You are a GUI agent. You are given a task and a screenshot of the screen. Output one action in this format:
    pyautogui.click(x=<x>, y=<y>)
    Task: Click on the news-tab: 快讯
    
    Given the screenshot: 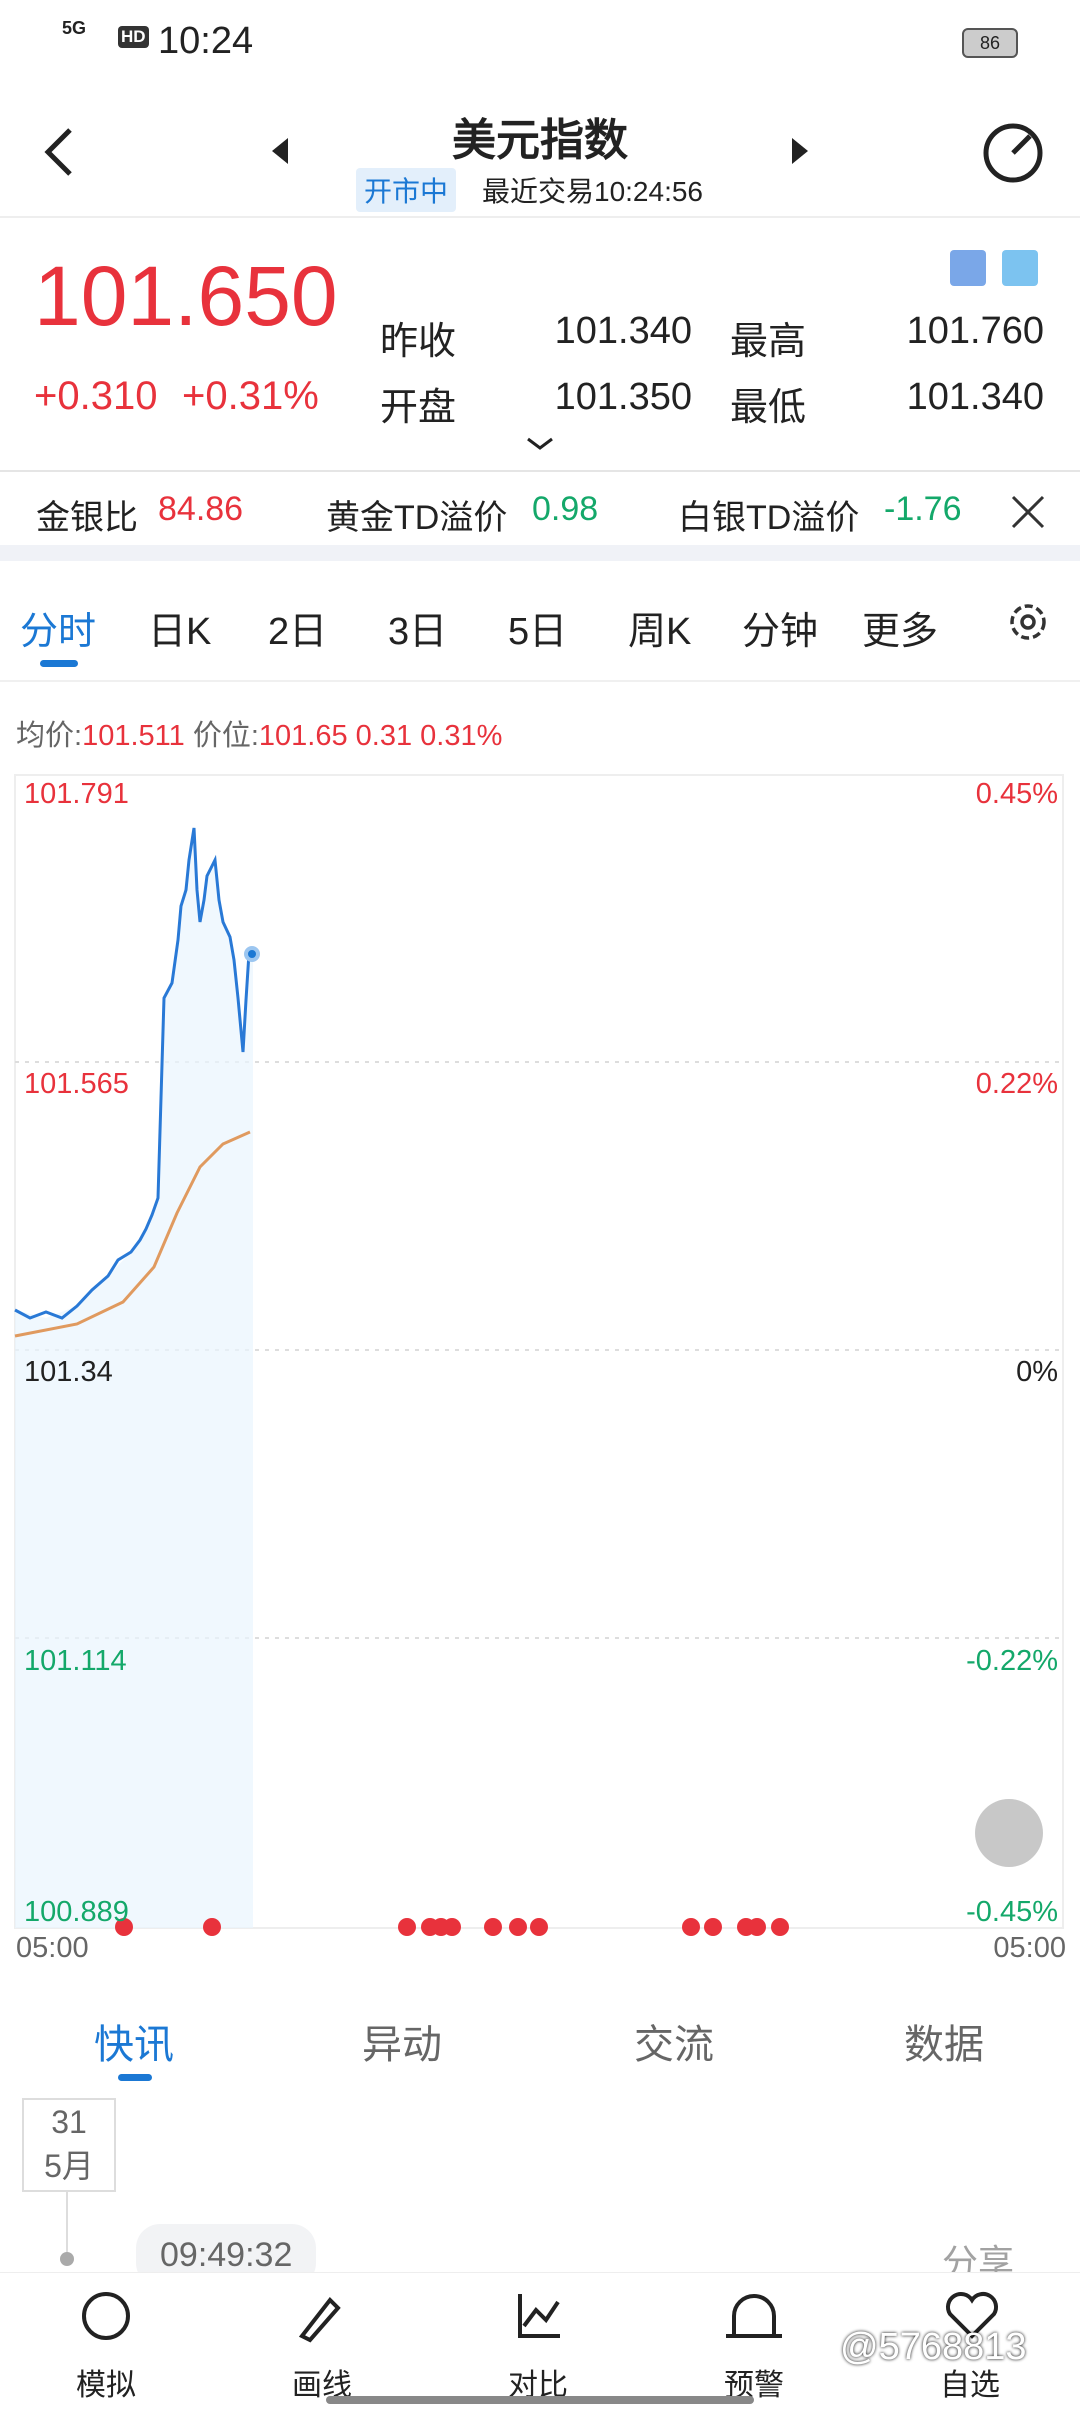 What is the action you would take?
    pyautogui.click(x=134, y=2045)
    